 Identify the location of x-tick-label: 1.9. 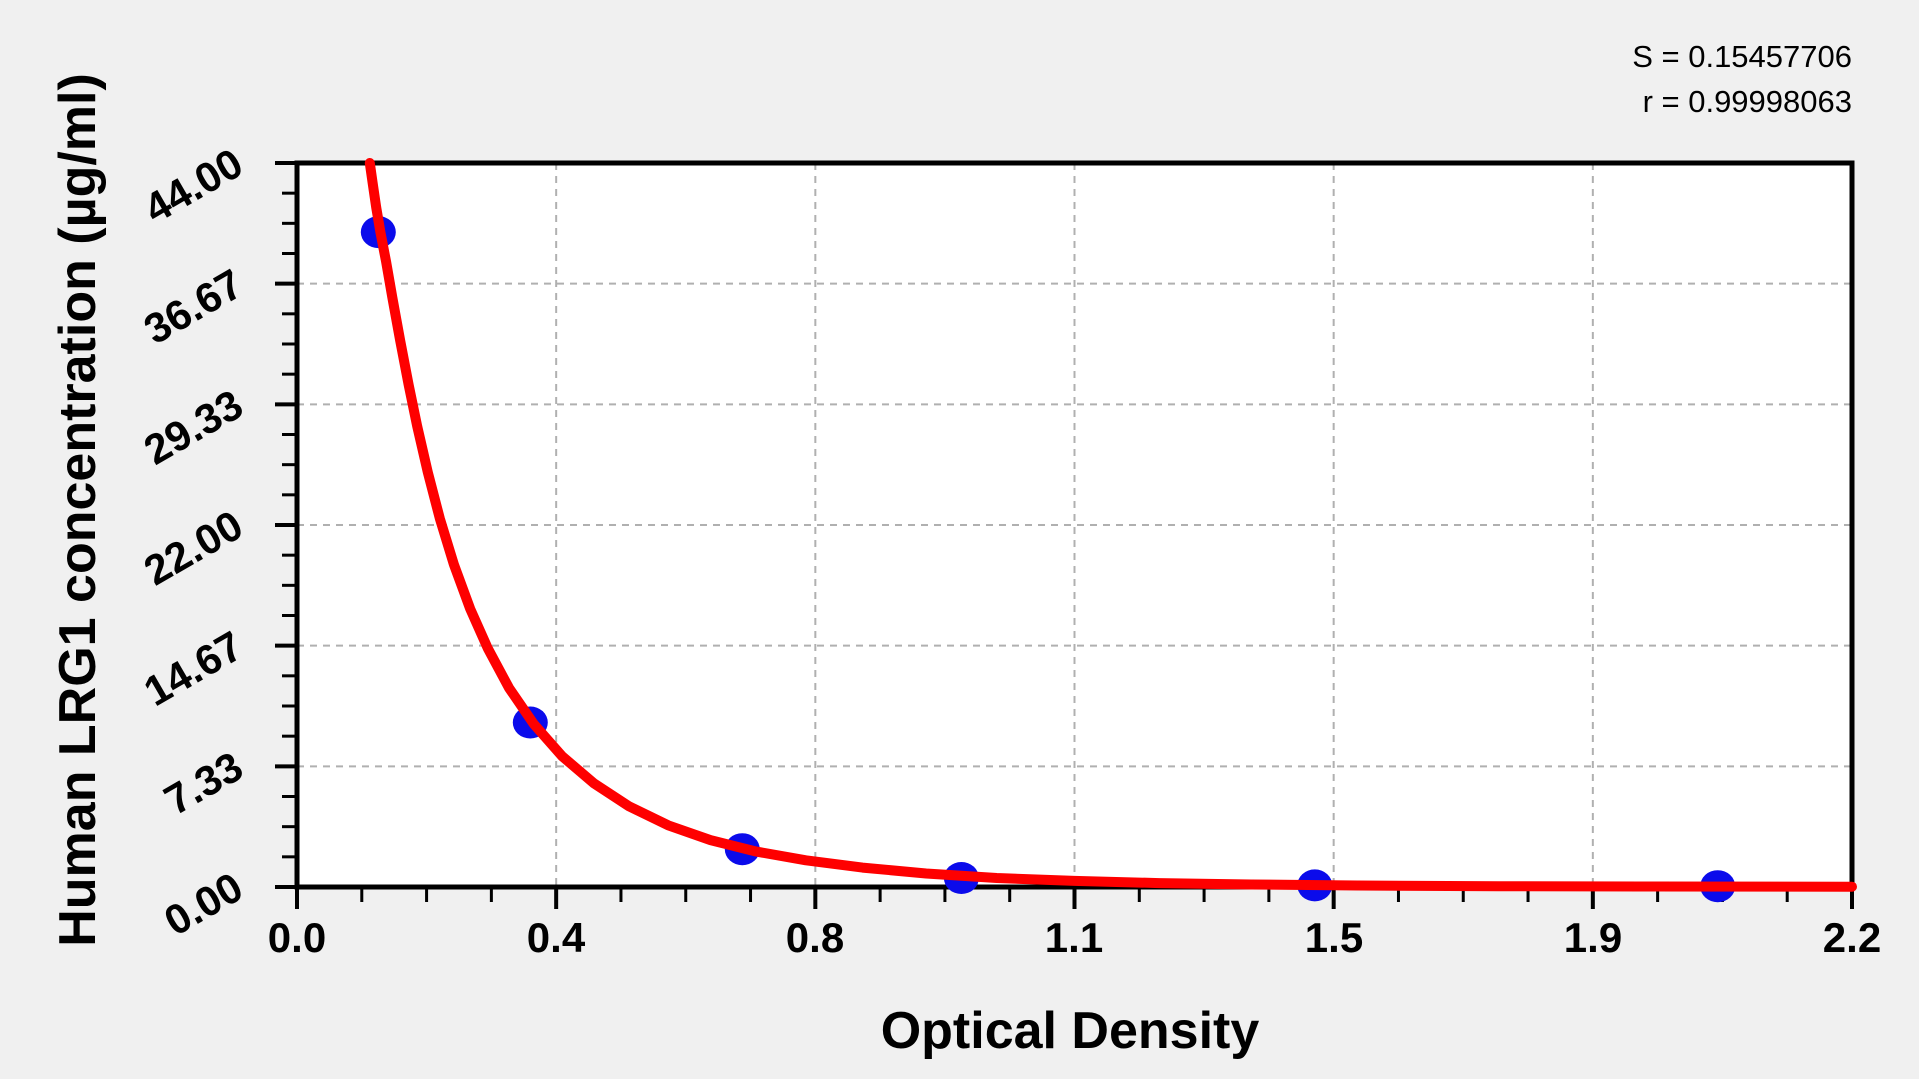
(1593, 937).